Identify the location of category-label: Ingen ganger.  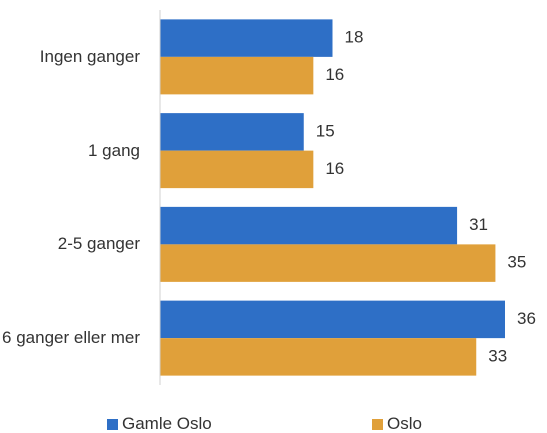
(70, 57).